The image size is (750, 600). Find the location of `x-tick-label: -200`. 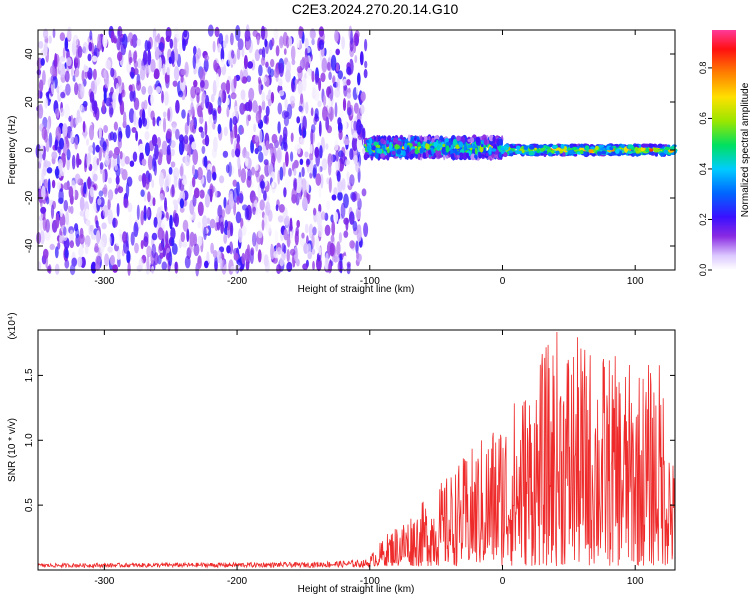

x-tick-label: -200 is located at coordinates (237, 281).